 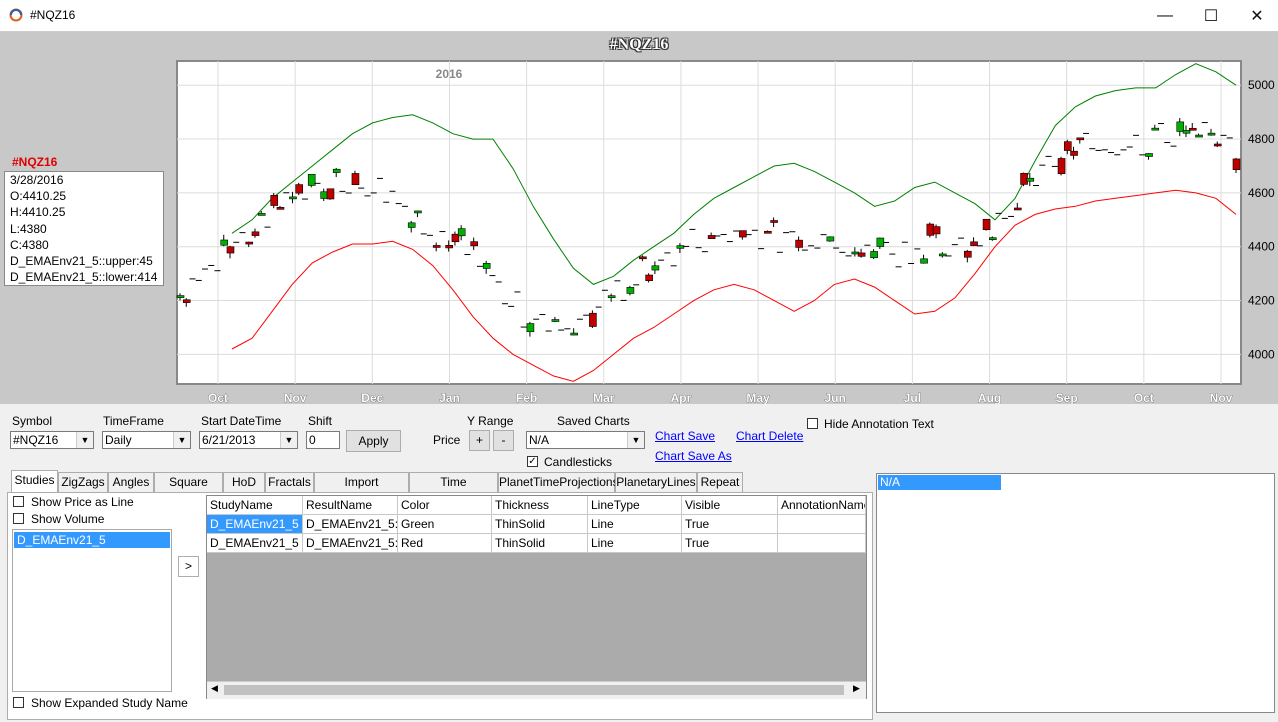 What do you see at coordinates (447, 440) in the screenshot?
I see `price-label: Price` at bounding box center [447, 440].